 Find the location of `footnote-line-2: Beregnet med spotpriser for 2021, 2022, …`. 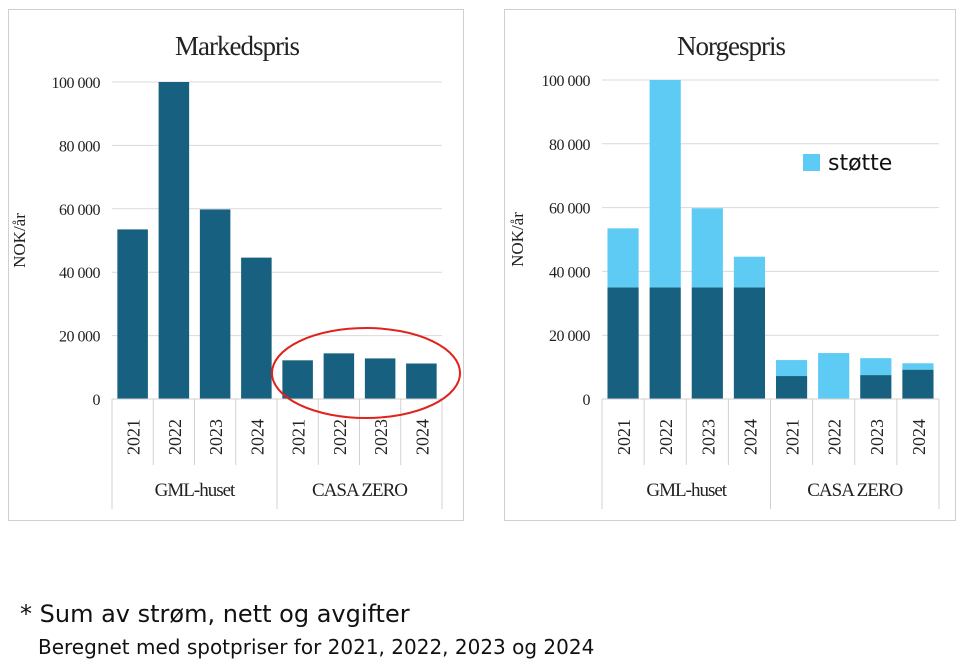

footnote-line-2: Beregnet med spotpriser for 2021, 2022, … is located at coordinates (316, 647).